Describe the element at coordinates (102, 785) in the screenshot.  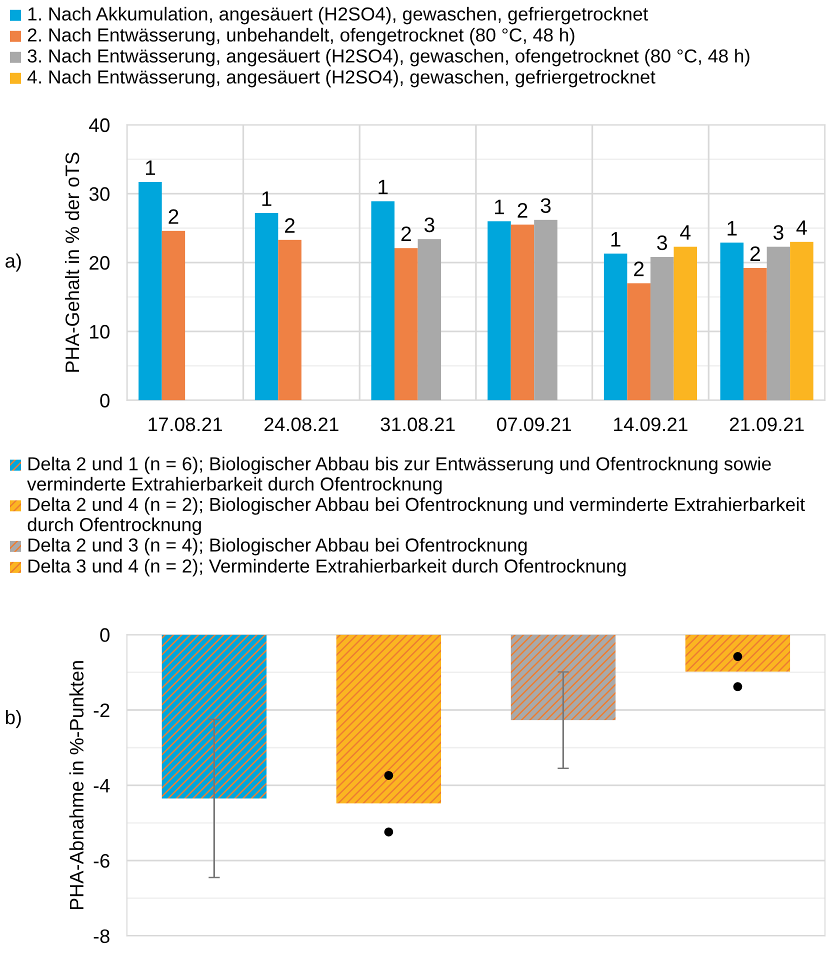
I see `y-tick-label: -4` at that location.